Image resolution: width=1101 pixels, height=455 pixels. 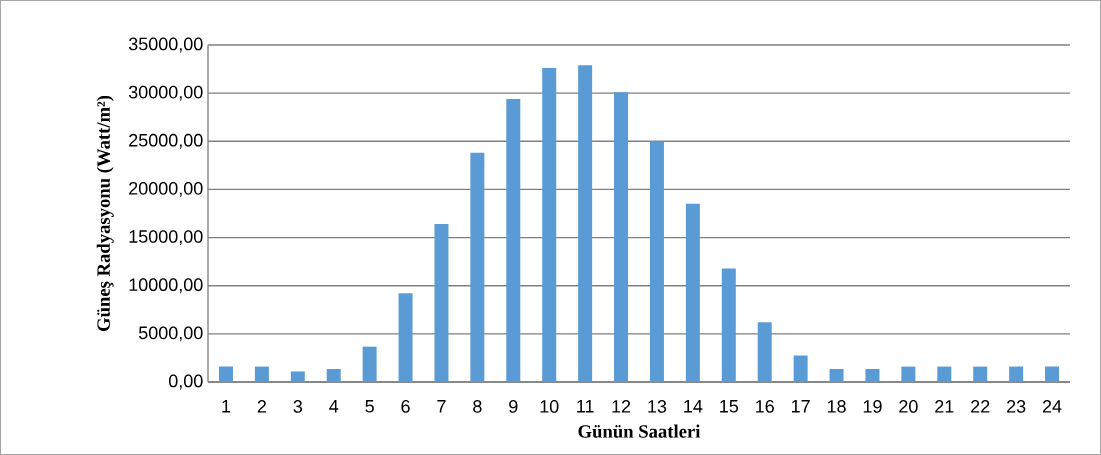 What do you see at coordinates (1052, 406) in the screenshot?
I see `x-tick-label: 24` at bounding box center [1052, 406].